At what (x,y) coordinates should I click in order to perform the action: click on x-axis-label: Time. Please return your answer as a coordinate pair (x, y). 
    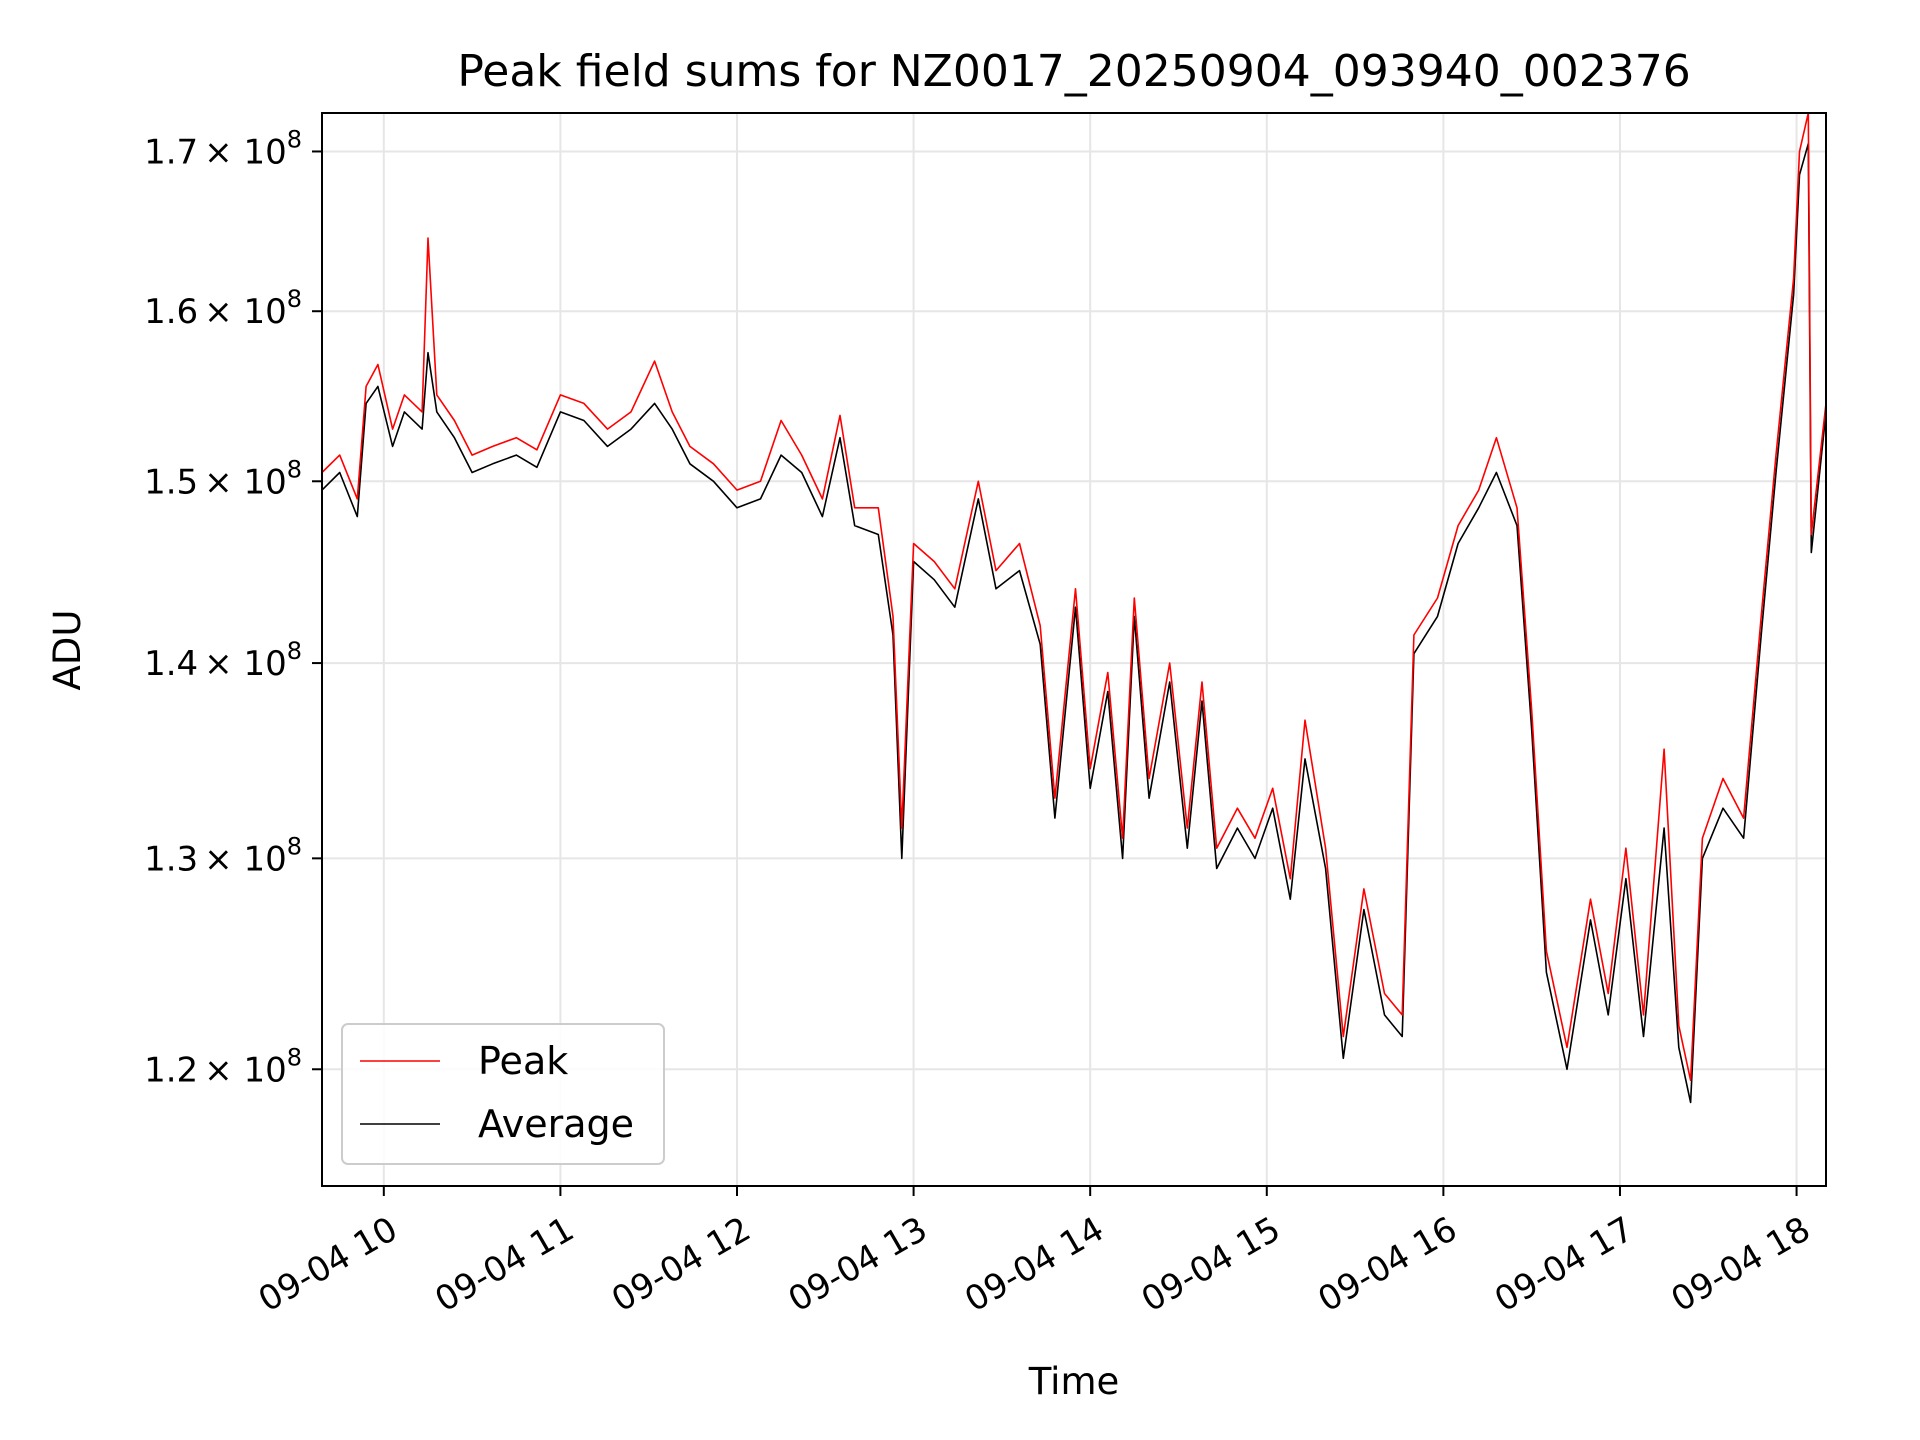
    Looking at the image, I should click on (1074, 1381).